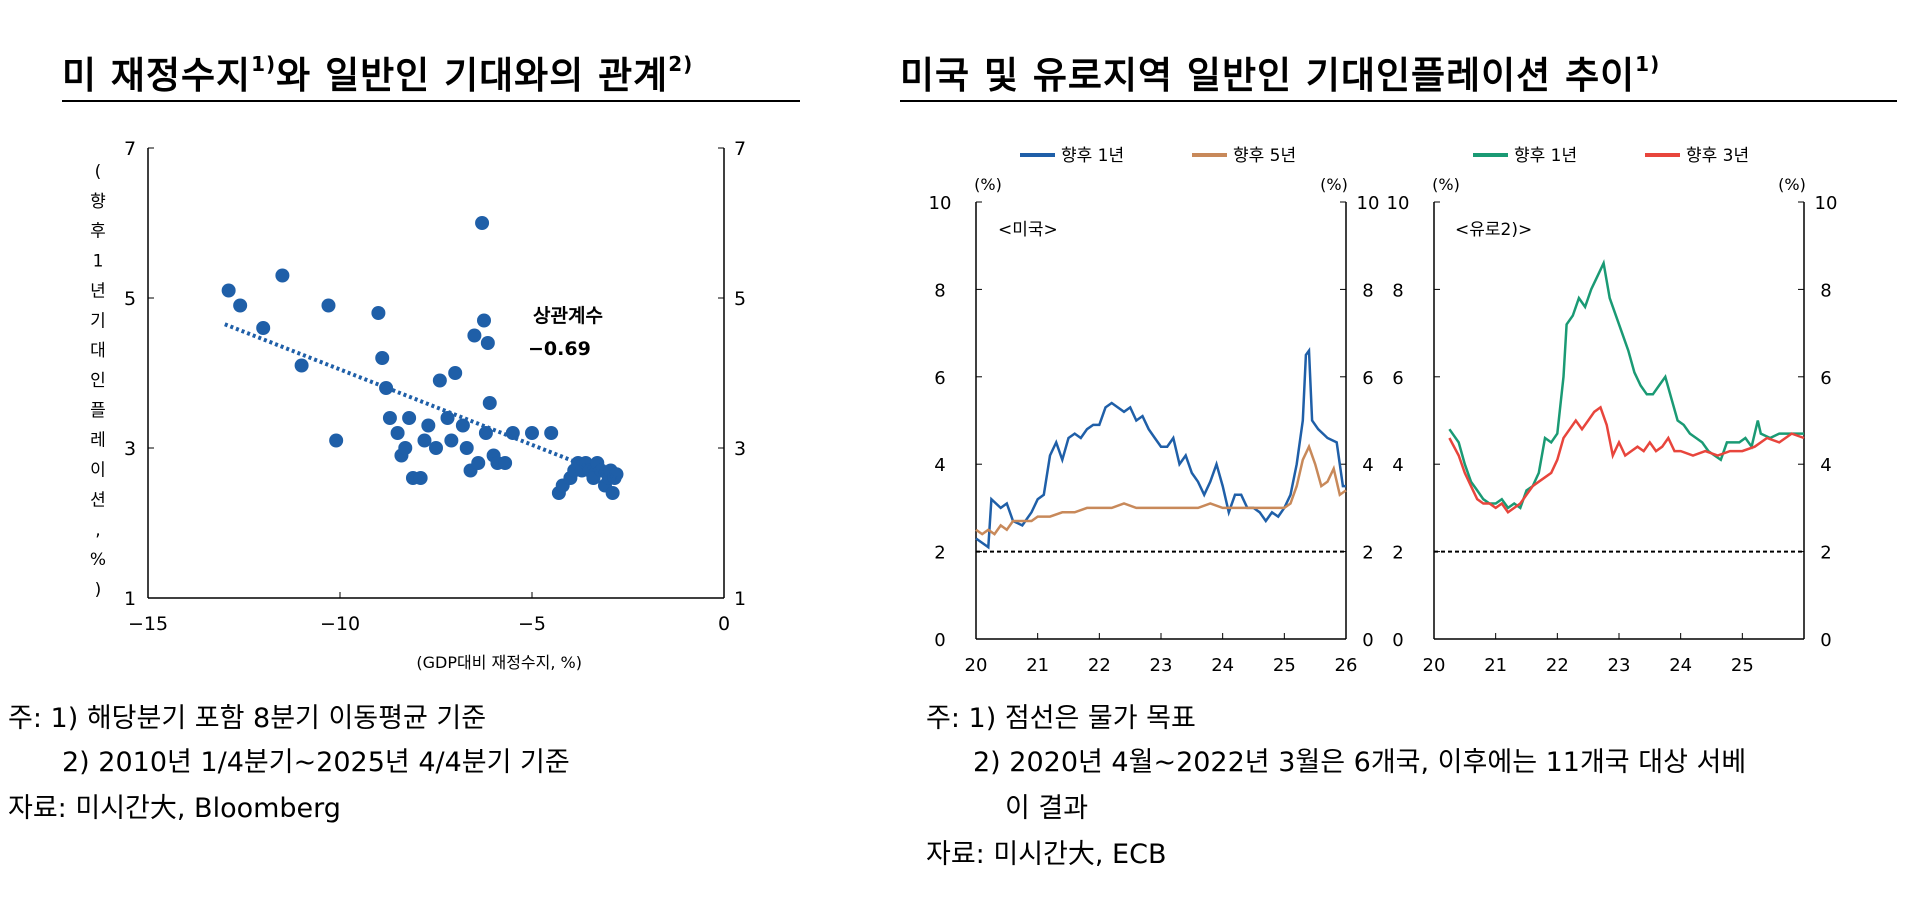 This screenshot has height=907, width=1920. What do you see at coordinates (148, 624) in the screenshot?
I see `scatter-xtick-label: −15` at bounding box center [148, 624].